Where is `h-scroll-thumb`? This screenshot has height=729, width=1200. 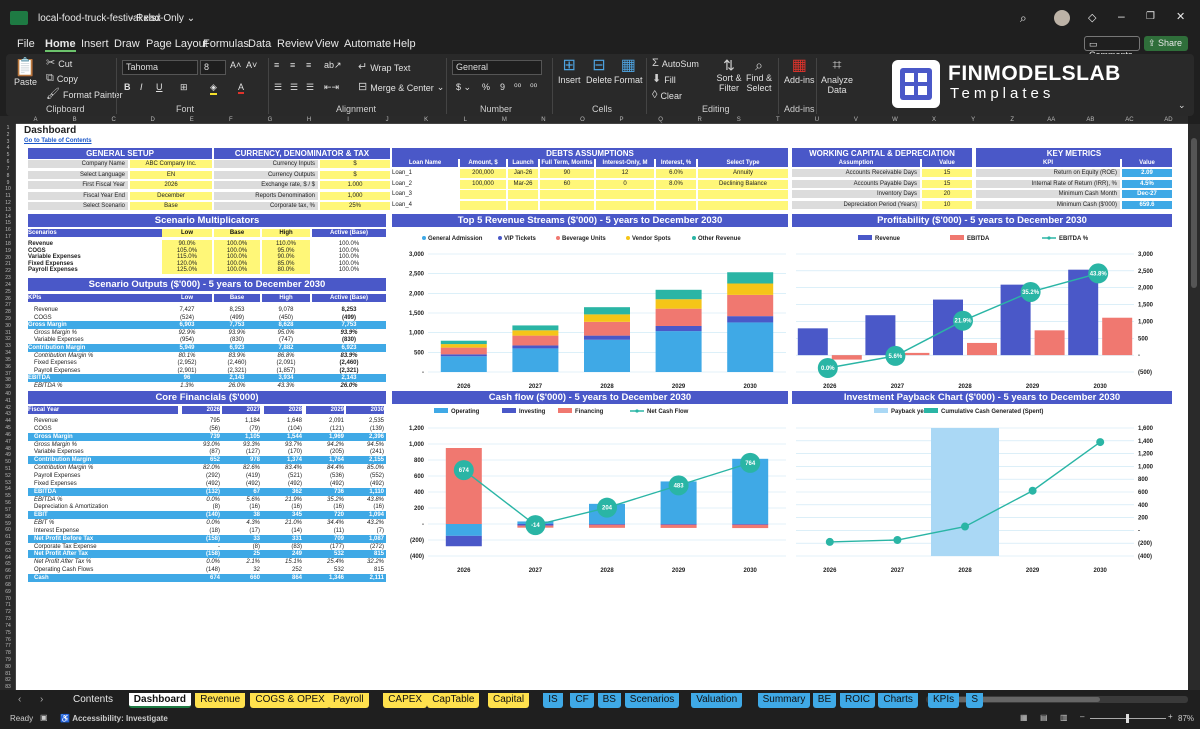
h-scroll-thumb is located at coordinates (1015, 699).